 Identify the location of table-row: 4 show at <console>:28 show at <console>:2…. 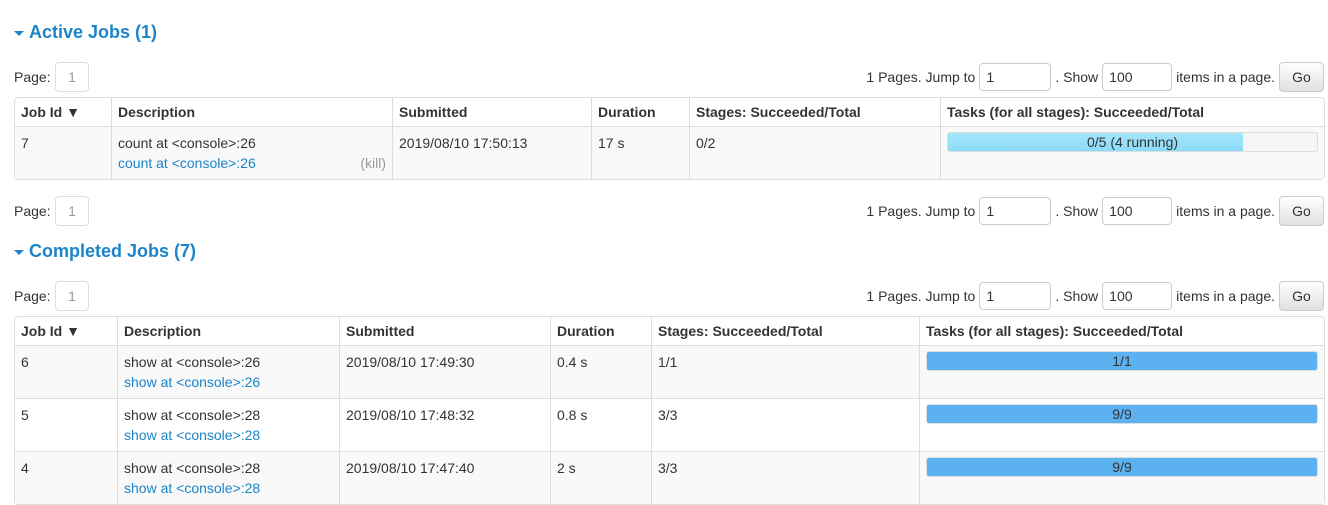
(669, 477).